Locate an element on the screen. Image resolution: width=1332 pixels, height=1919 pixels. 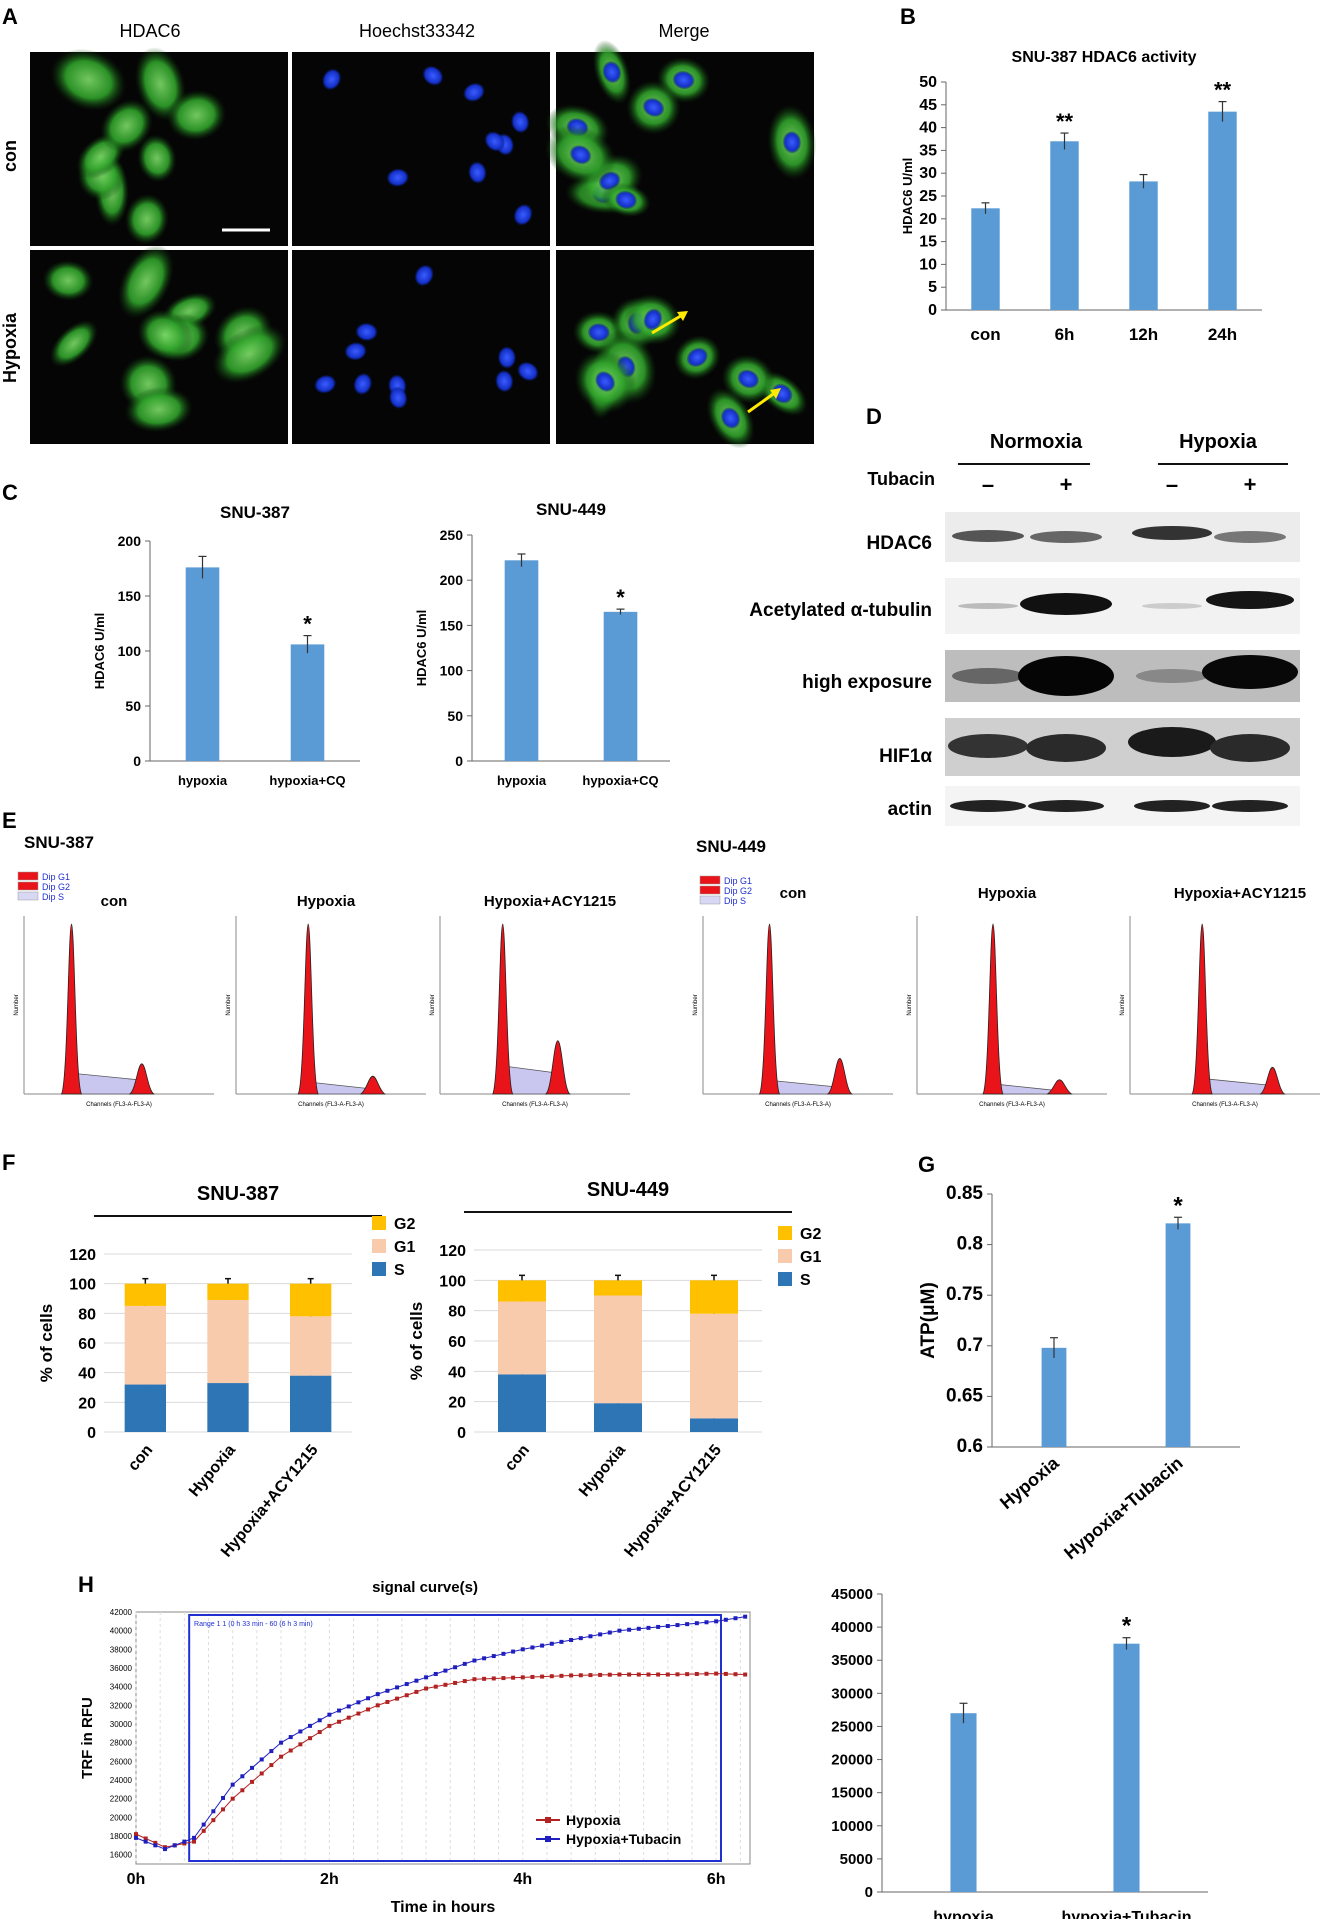
lane-sign-1: – is located at coordinates (988, 484).